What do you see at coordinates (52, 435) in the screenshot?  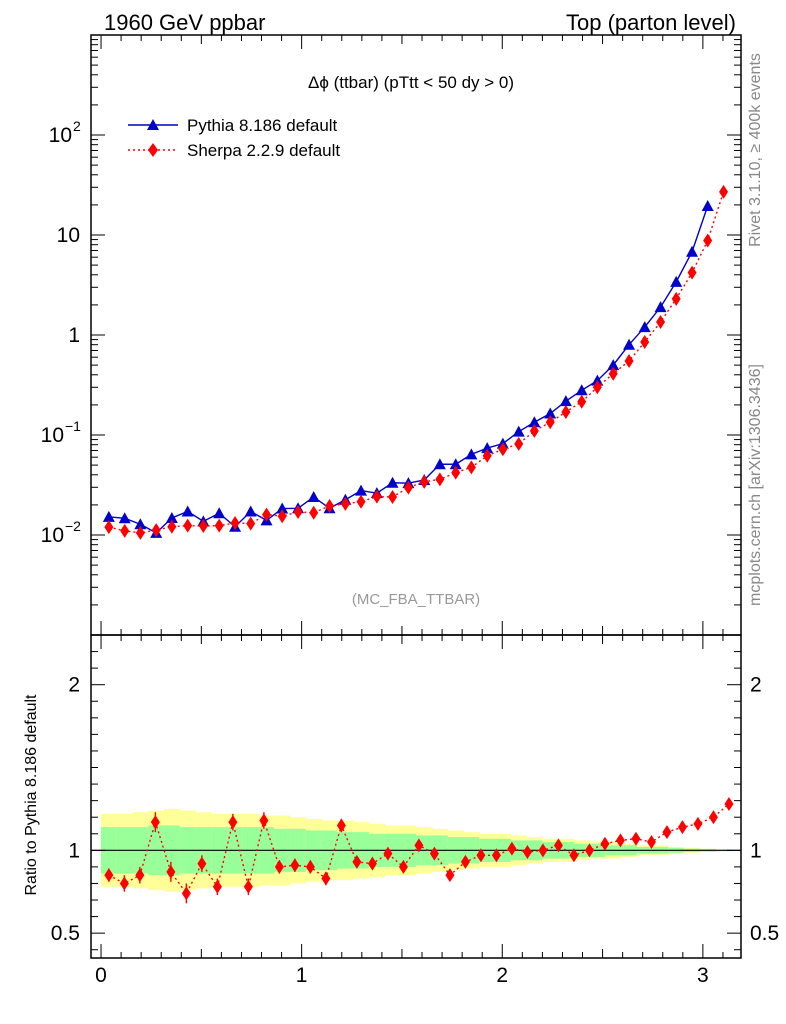 I see `y-tick-label: 10` at bounding box center [52, 435].